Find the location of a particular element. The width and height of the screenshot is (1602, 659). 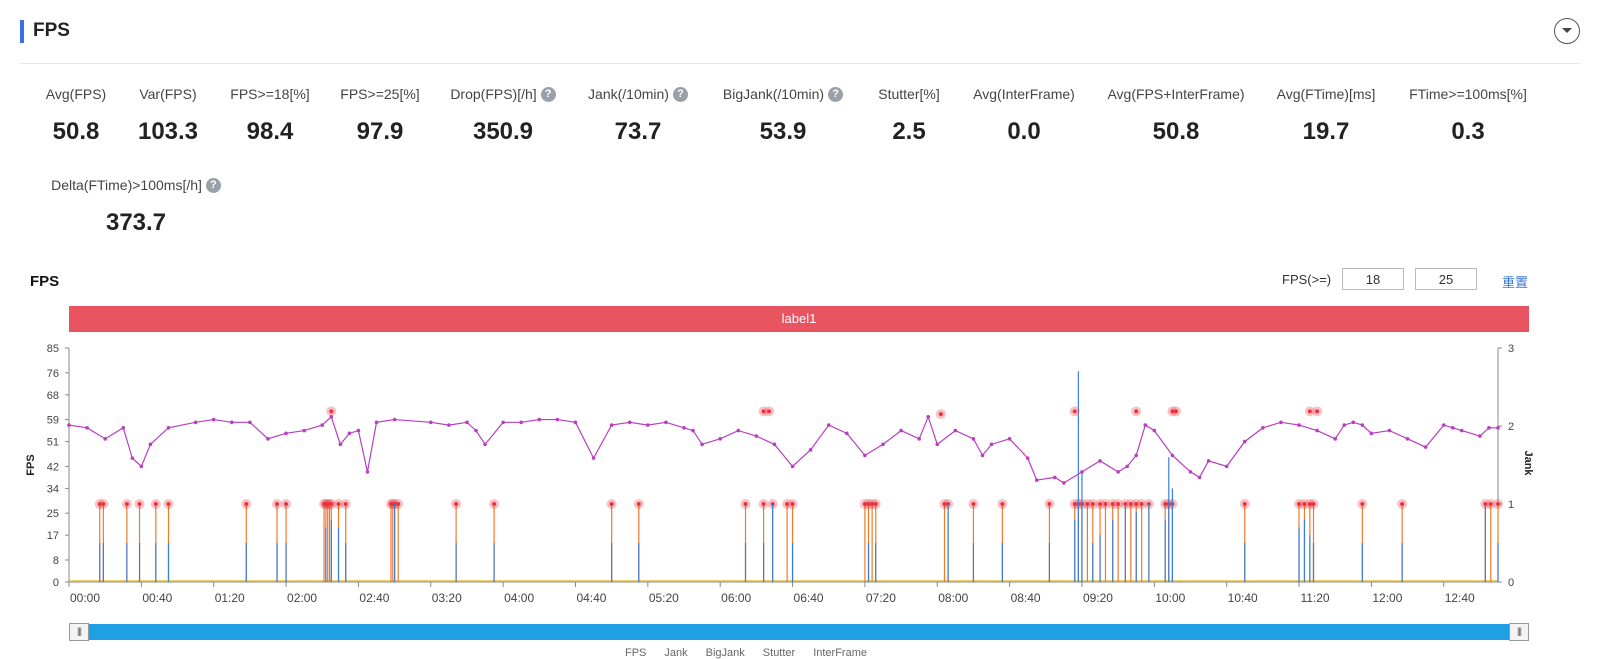

metric-label: Avg(FPS+InterFrame) is located at coordinates (1175, 94).